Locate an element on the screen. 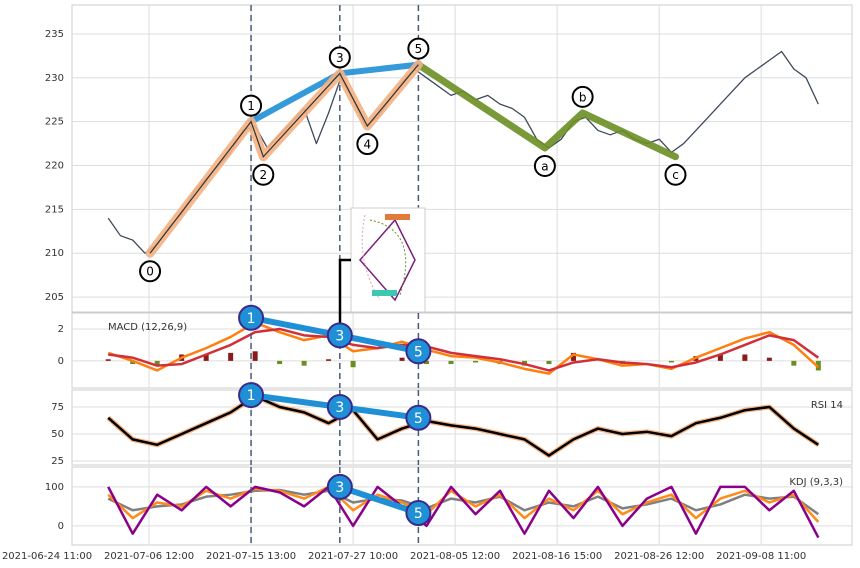 The width and height of the screenshot is (860, 568). x-tick-label: 2021-07-06 12:00 is located at coordinates (149, 556).